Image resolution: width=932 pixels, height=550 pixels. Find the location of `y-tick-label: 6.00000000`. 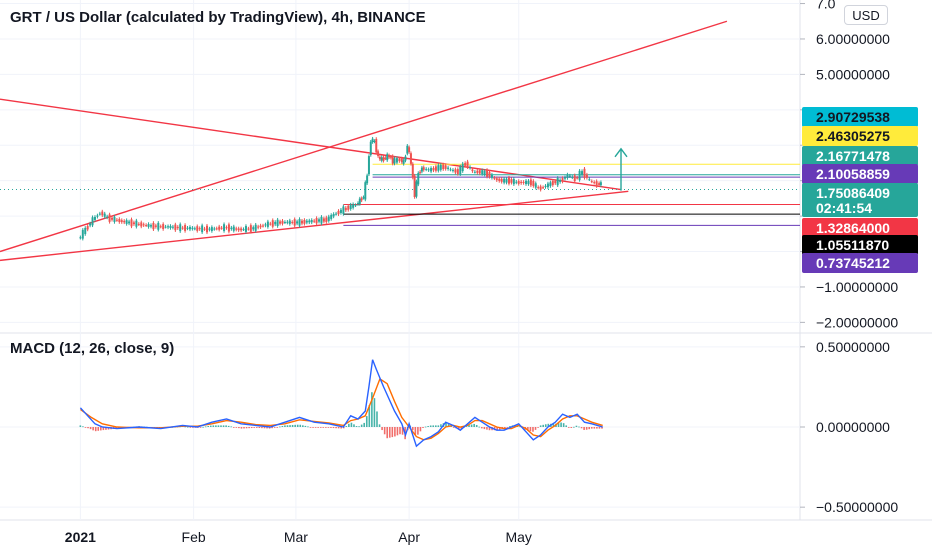

y-tick-label: 6.00000000 is located at coordinates (853, 39).